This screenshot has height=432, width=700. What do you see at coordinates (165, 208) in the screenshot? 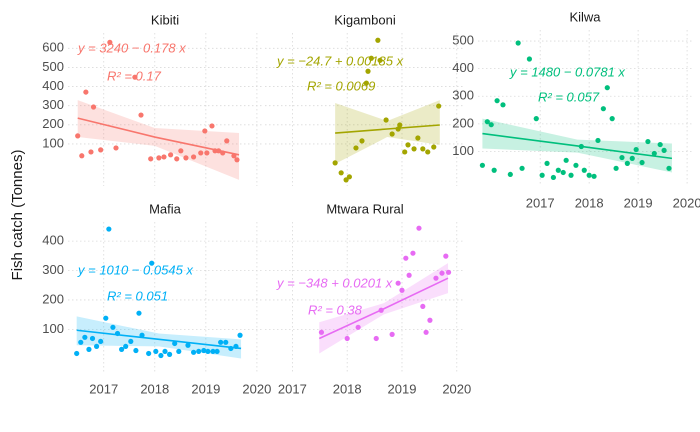
I see `panel-title: Mafia` at bounding box center [165, 208].